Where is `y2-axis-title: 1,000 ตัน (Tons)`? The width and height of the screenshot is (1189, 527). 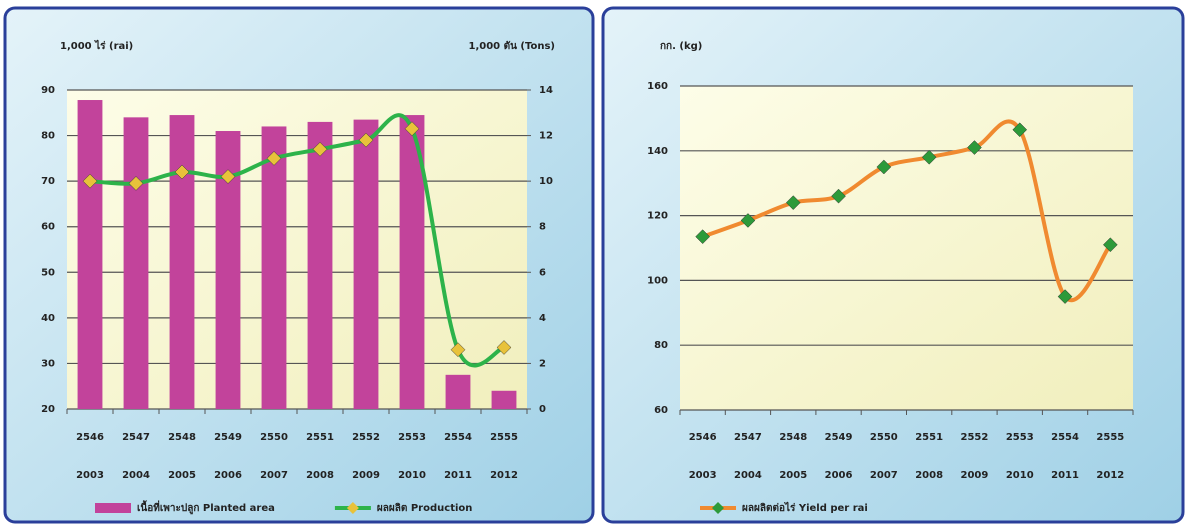
y2-axis-title: 1,000 ตัน (Tons) is located at coordinates (512, 46).